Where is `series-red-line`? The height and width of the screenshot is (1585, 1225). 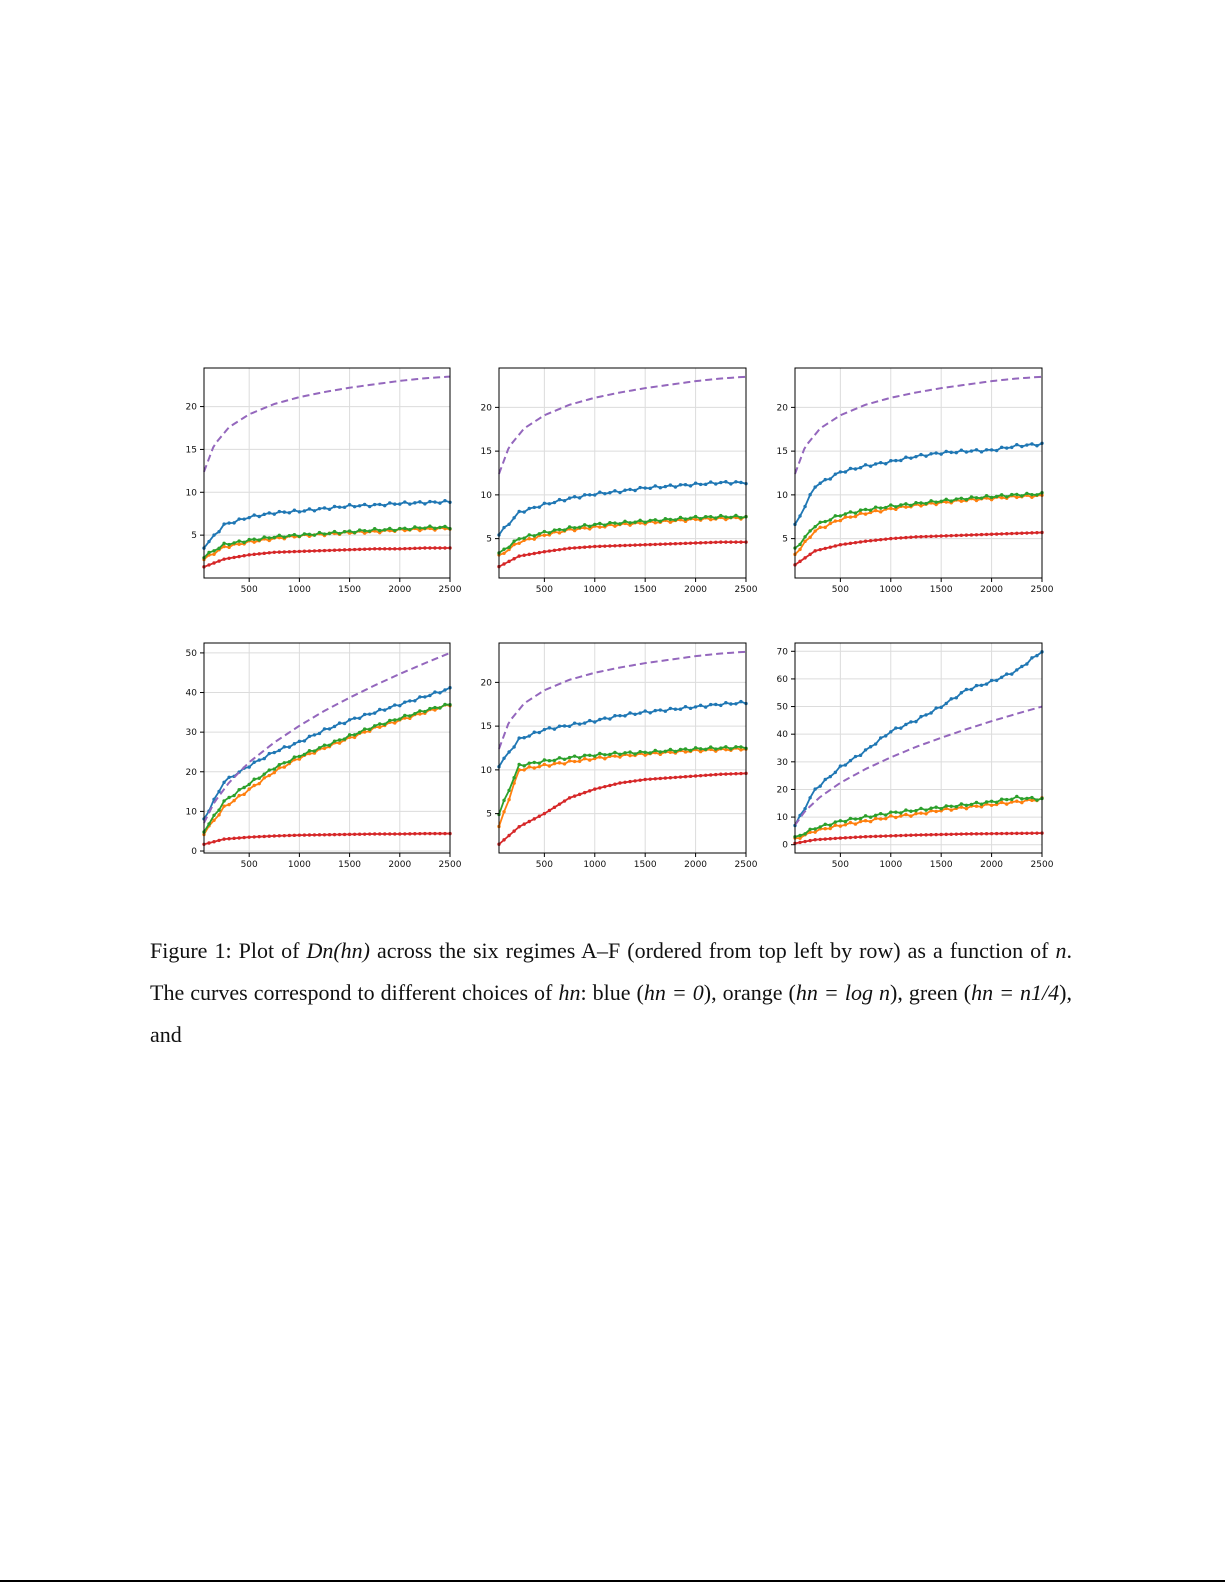
series-red-line is located at coordinates (326, 839).